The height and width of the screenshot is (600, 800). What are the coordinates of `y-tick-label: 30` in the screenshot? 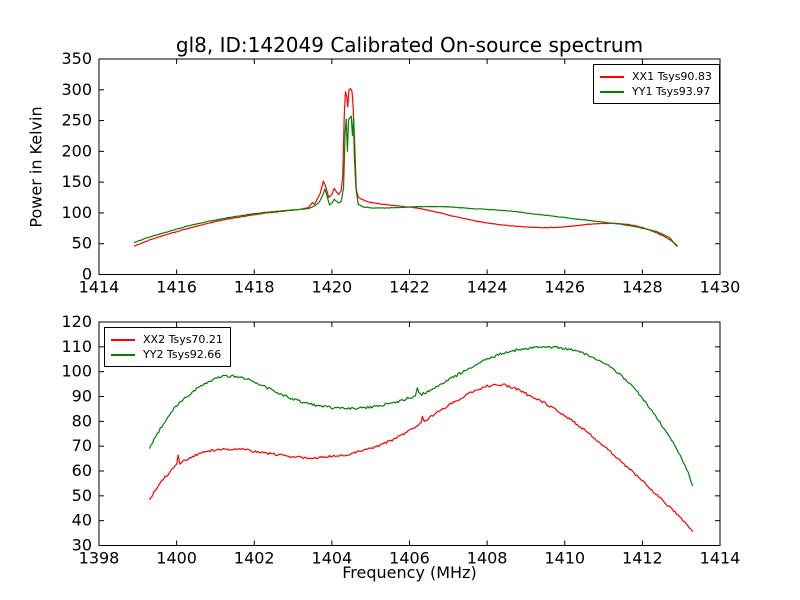 It's located at (82, 545).